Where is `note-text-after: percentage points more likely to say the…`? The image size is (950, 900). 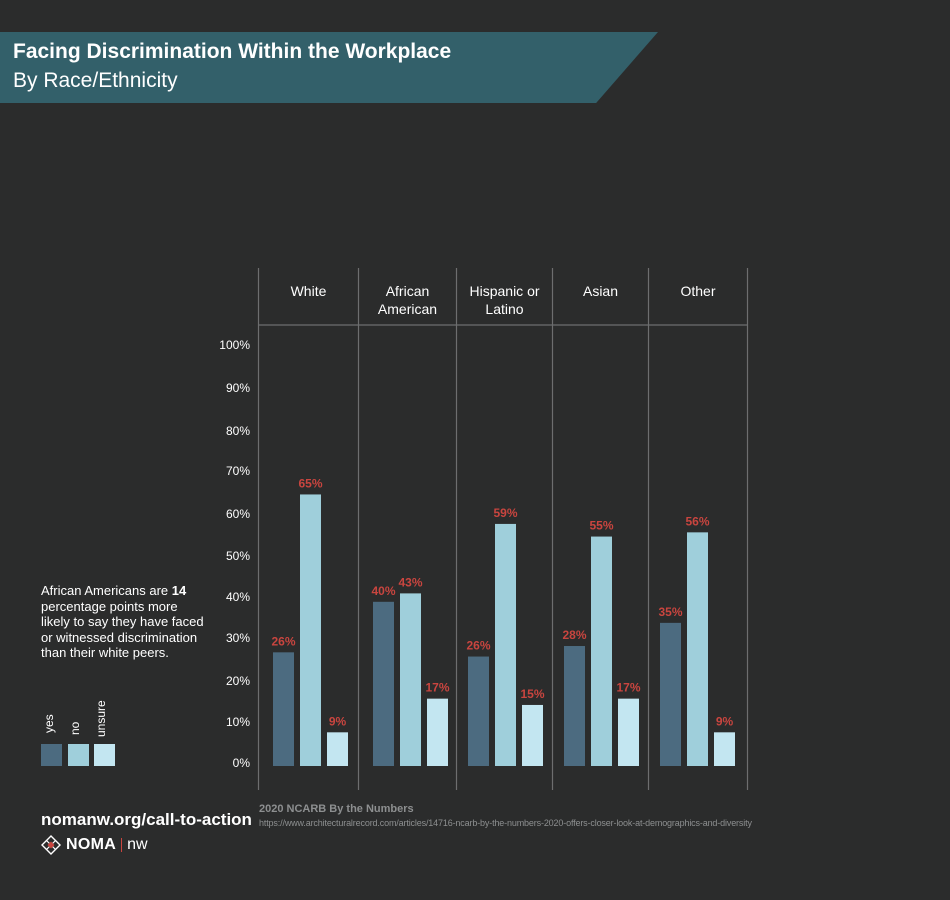 note-text-after: percentage points more likely to say the… is located at coordinates (122, 629).